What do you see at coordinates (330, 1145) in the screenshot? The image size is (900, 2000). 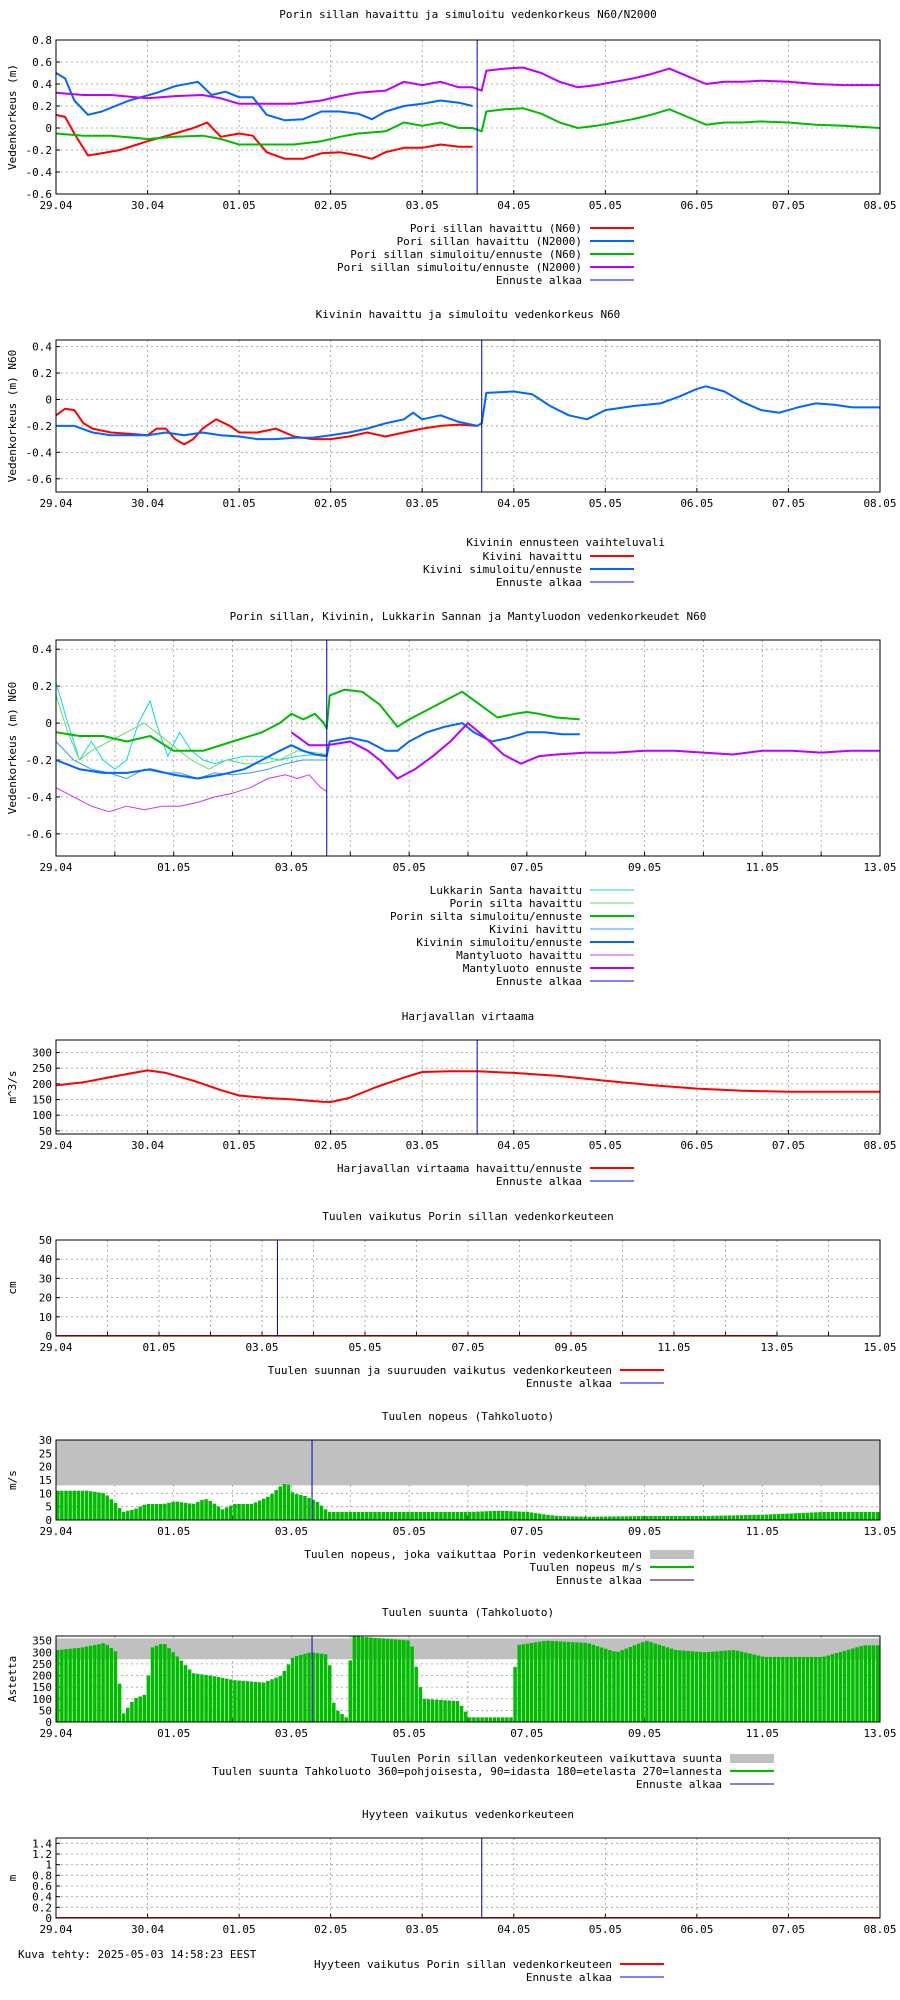 I see `x-tick-label: 02.05` at bounding box center [330, 1145].